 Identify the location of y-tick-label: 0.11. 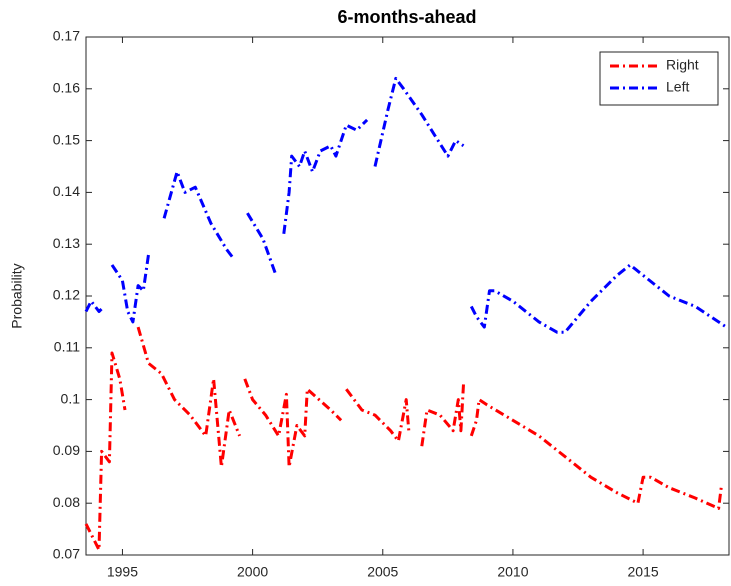
(67, 347).